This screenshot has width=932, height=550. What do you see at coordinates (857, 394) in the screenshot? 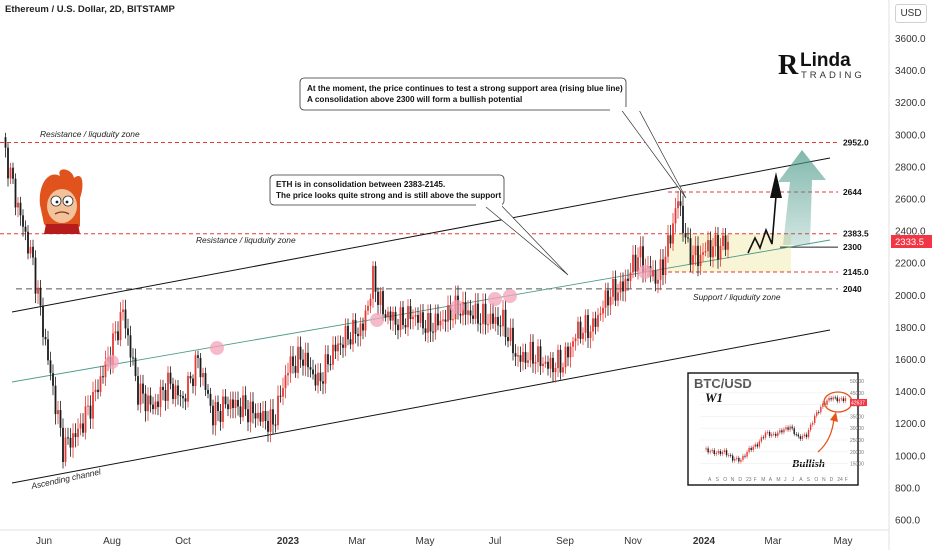
I see `inset-y-tick: 45000` at bounding box center [857, 394].